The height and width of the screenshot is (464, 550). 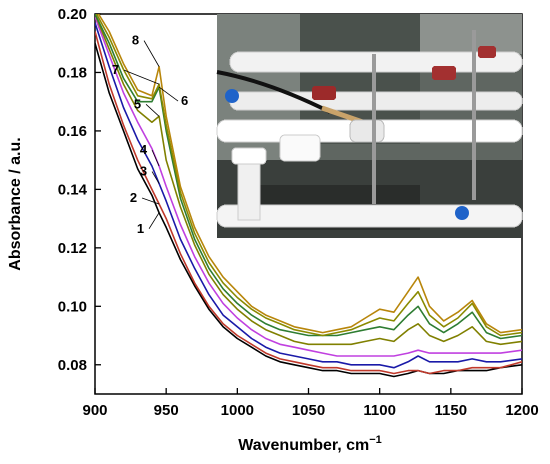 What do you see at coordinates (166, 410) in the screenshot?
I see `x-tick-label: 950` at bounding box center [166, 410].